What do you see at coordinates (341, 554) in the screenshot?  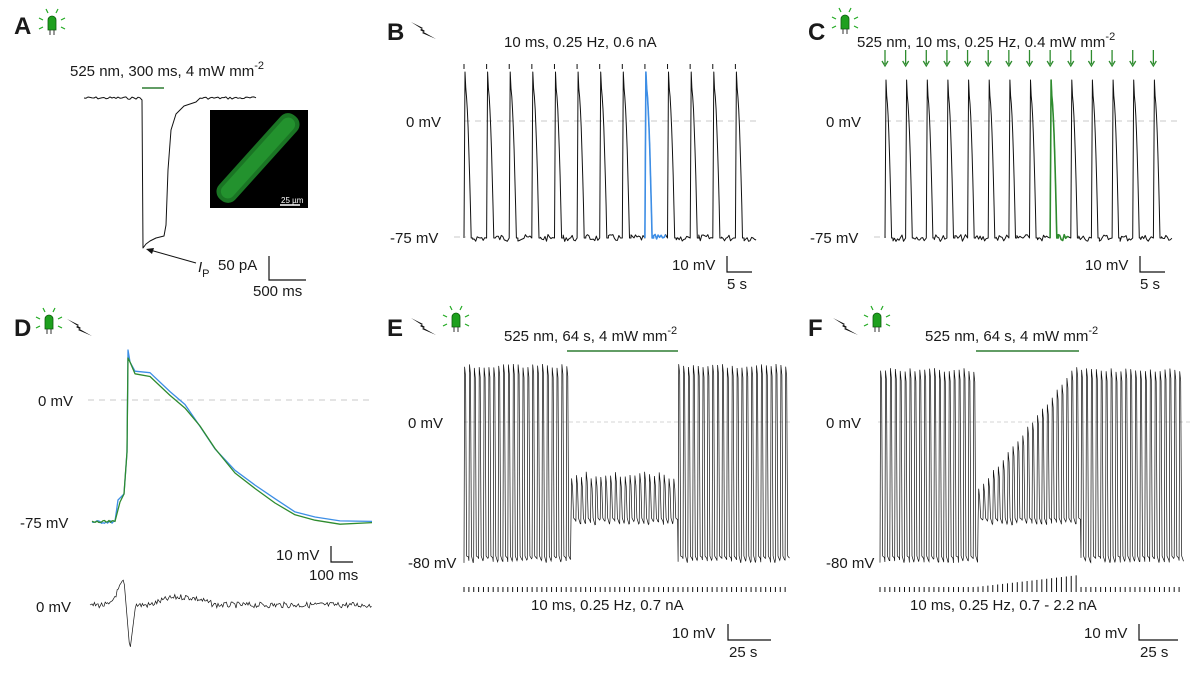 I see `scale-bar-d` at bounding box center [341, 554].